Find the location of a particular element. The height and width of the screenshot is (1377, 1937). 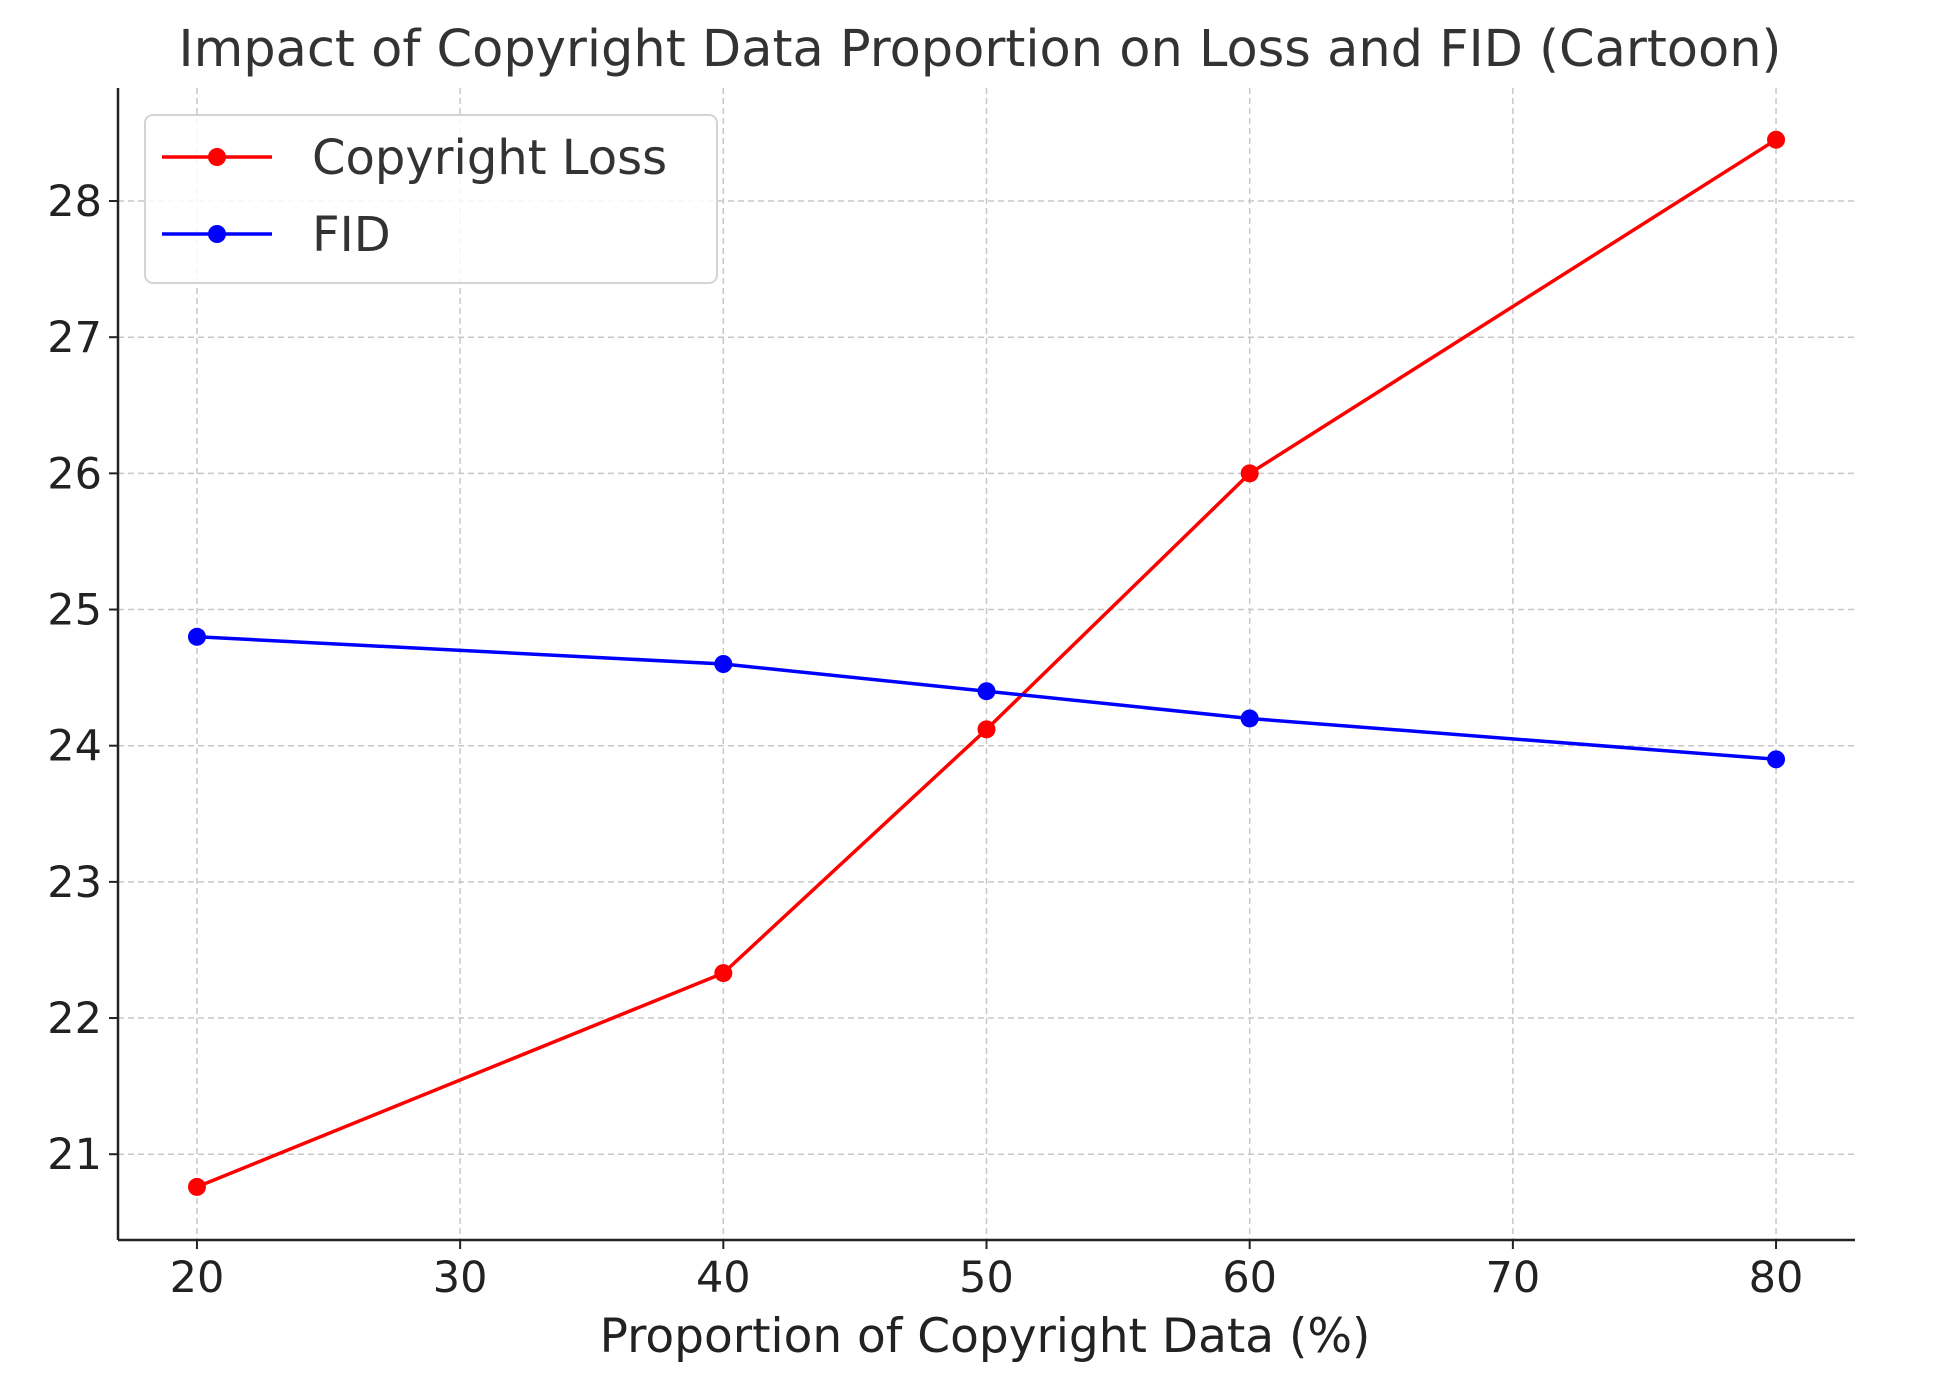

x-axis-ticks: 20 30 40 50 60 70 80 is located at coordinates (987, 1271).